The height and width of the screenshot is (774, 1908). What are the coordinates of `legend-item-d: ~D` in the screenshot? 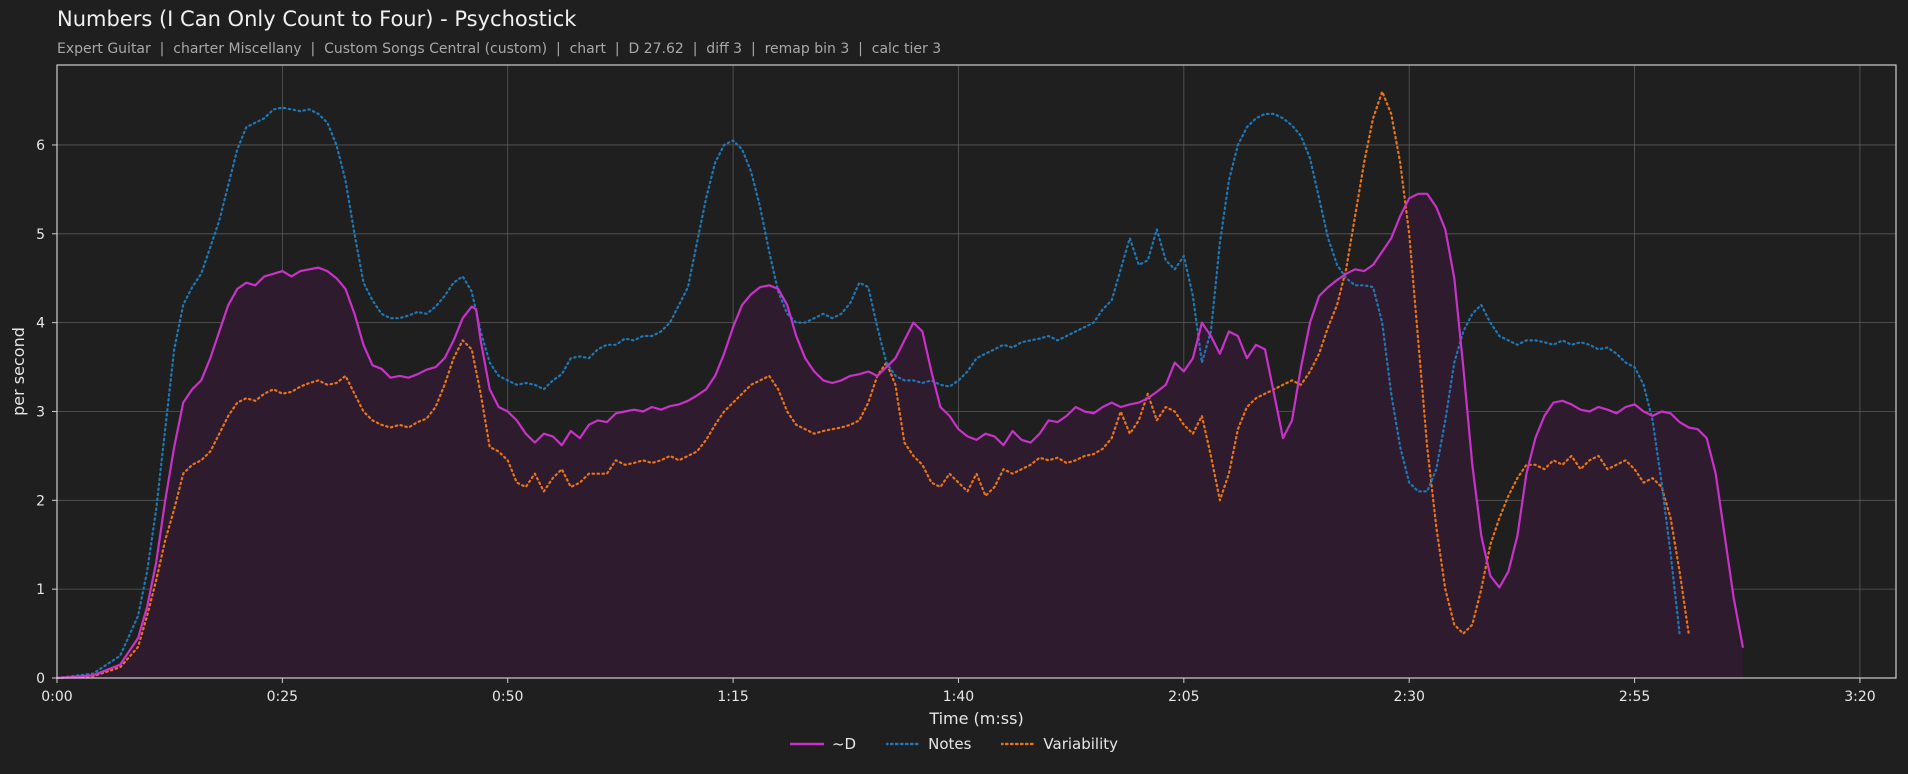 It's located at (823, 744).